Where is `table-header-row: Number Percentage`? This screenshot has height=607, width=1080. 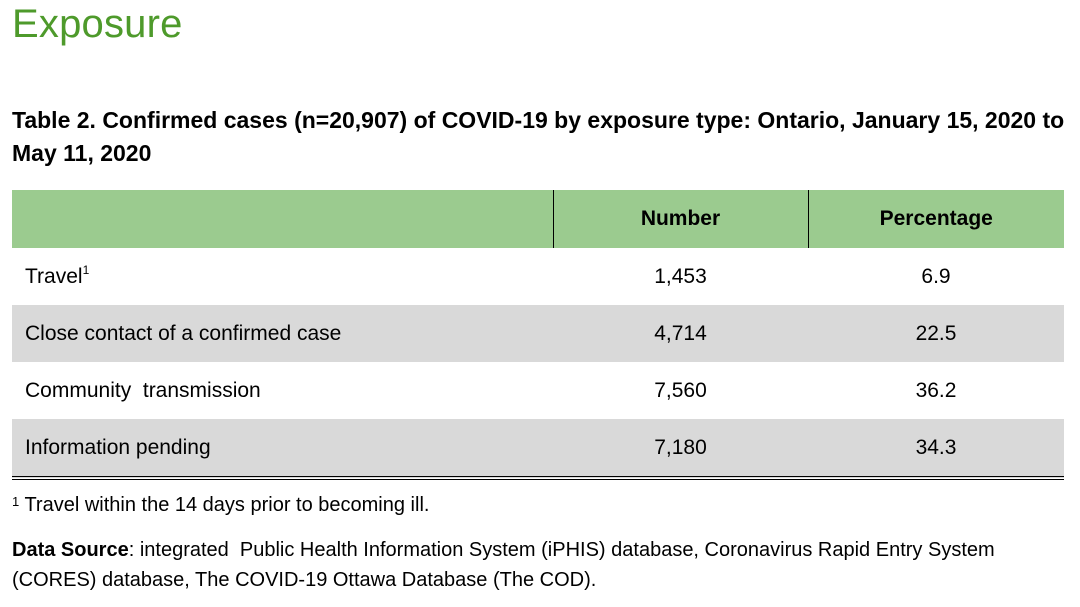
table-header-row: Number Percentage is located at coordinates (538, 219).